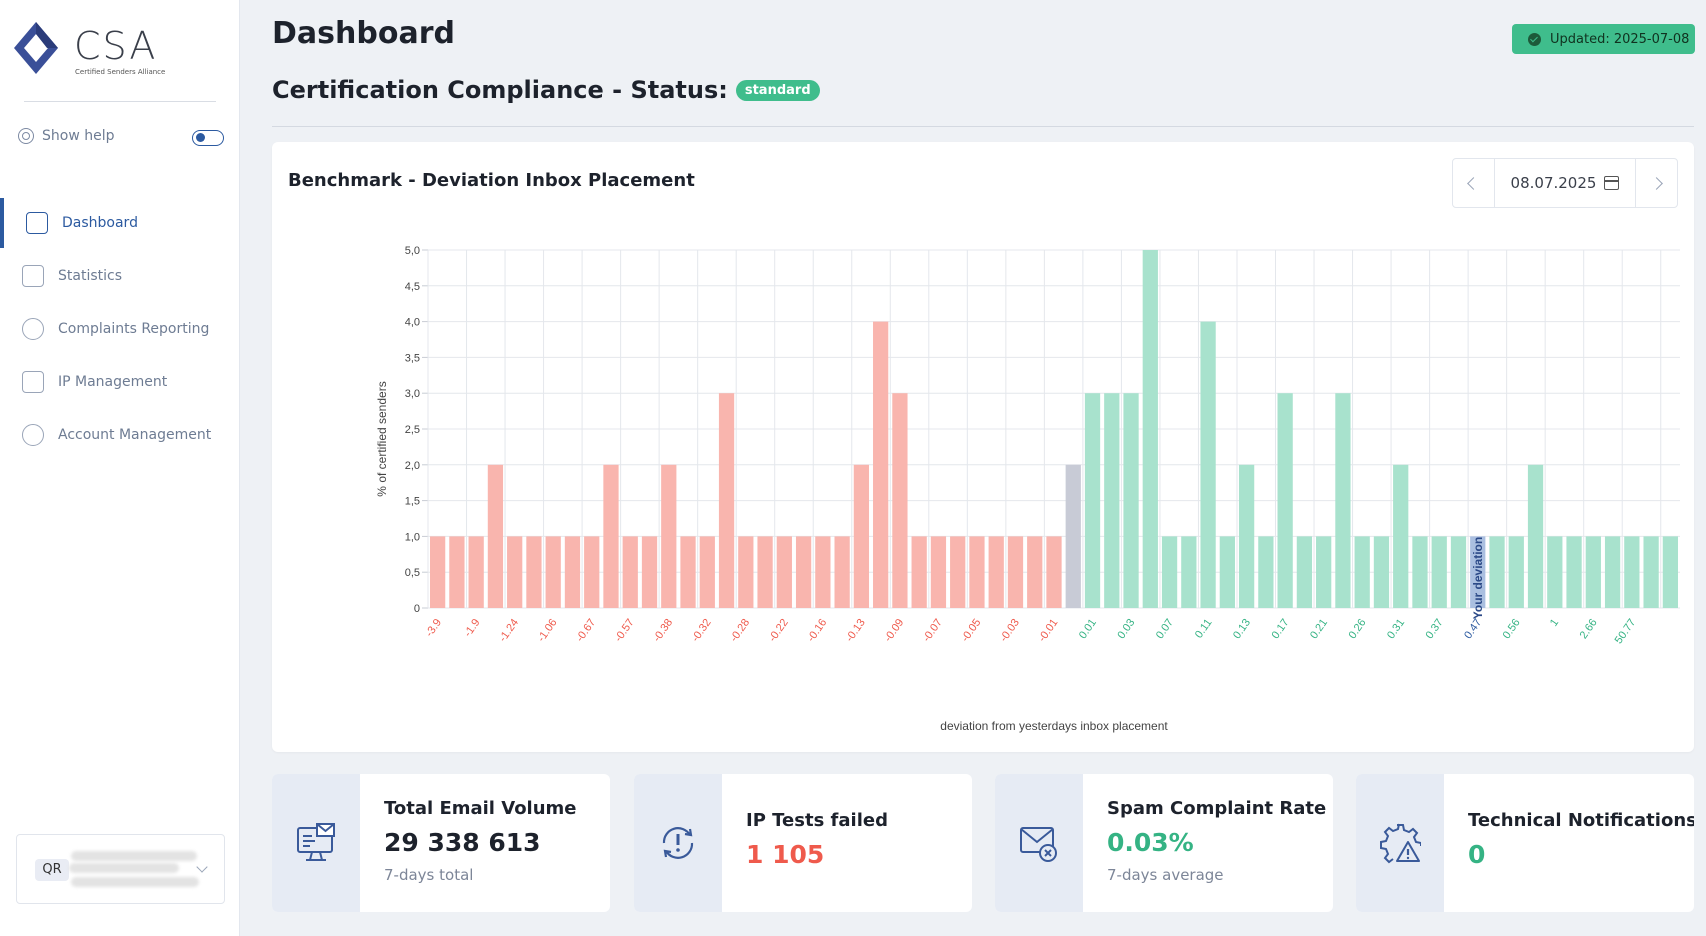 The width and height of the screenshot is (1706, 936). I want to click on stat-card-ip-tests-failed: IP Tests failed 1 105, so click(803, 843).